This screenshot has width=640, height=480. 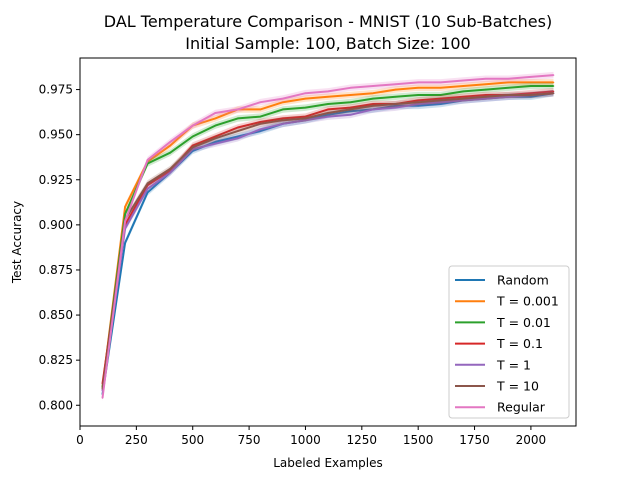 What do you see at coordinates (502, 280) in the screenshot?
I see `legend-item: Random` at bounding box center [502, 280].